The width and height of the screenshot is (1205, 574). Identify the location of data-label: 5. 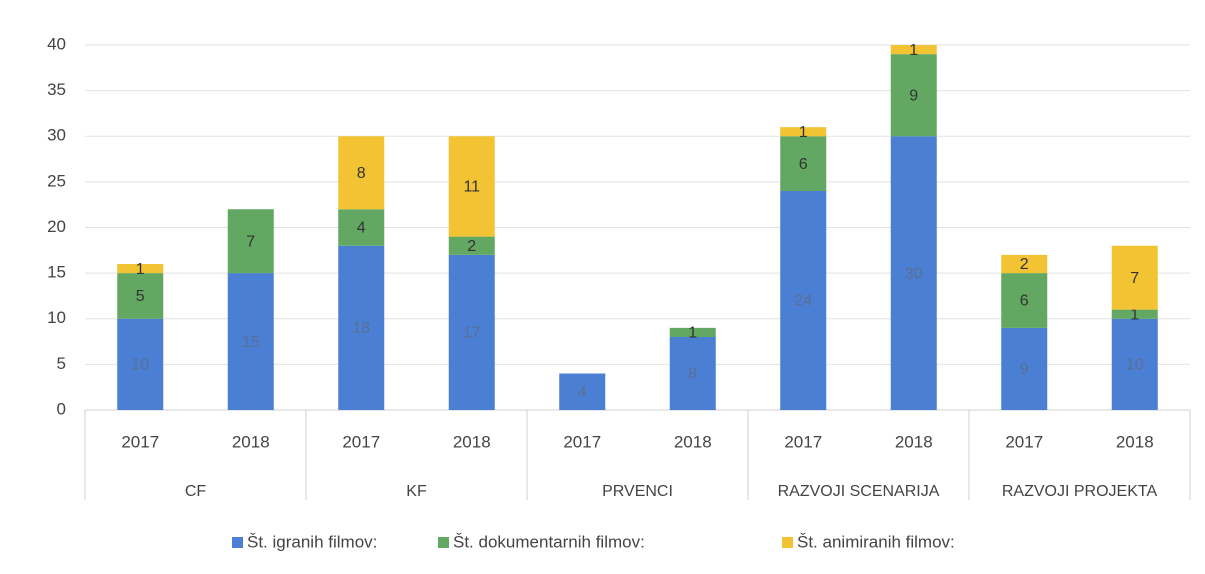
(140, 296).